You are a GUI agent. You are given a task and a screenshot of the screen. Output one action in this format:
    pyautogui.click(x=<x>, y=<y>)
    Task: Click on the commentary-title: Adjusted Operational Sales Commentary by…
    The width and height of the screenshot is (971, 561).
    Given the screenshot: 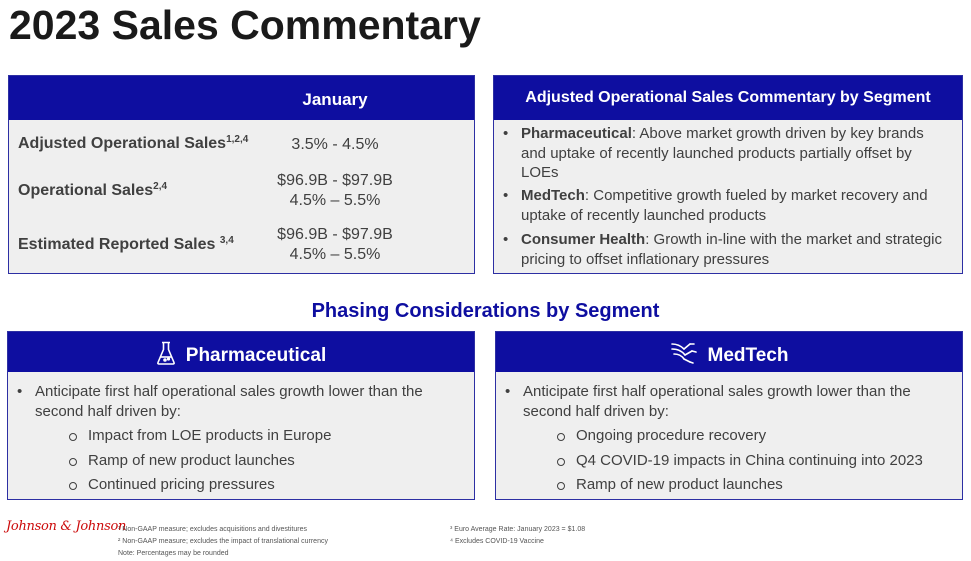 What is the action you would take?
    pyautogui.click(x=728, y=97)
    